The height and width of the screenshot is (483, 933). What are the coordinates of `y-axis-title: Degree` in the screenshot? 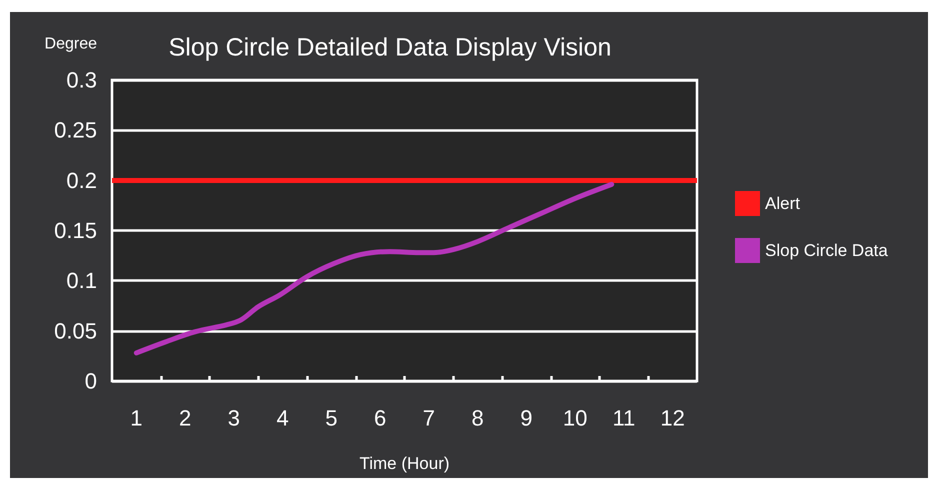 It's located at (71, 44).